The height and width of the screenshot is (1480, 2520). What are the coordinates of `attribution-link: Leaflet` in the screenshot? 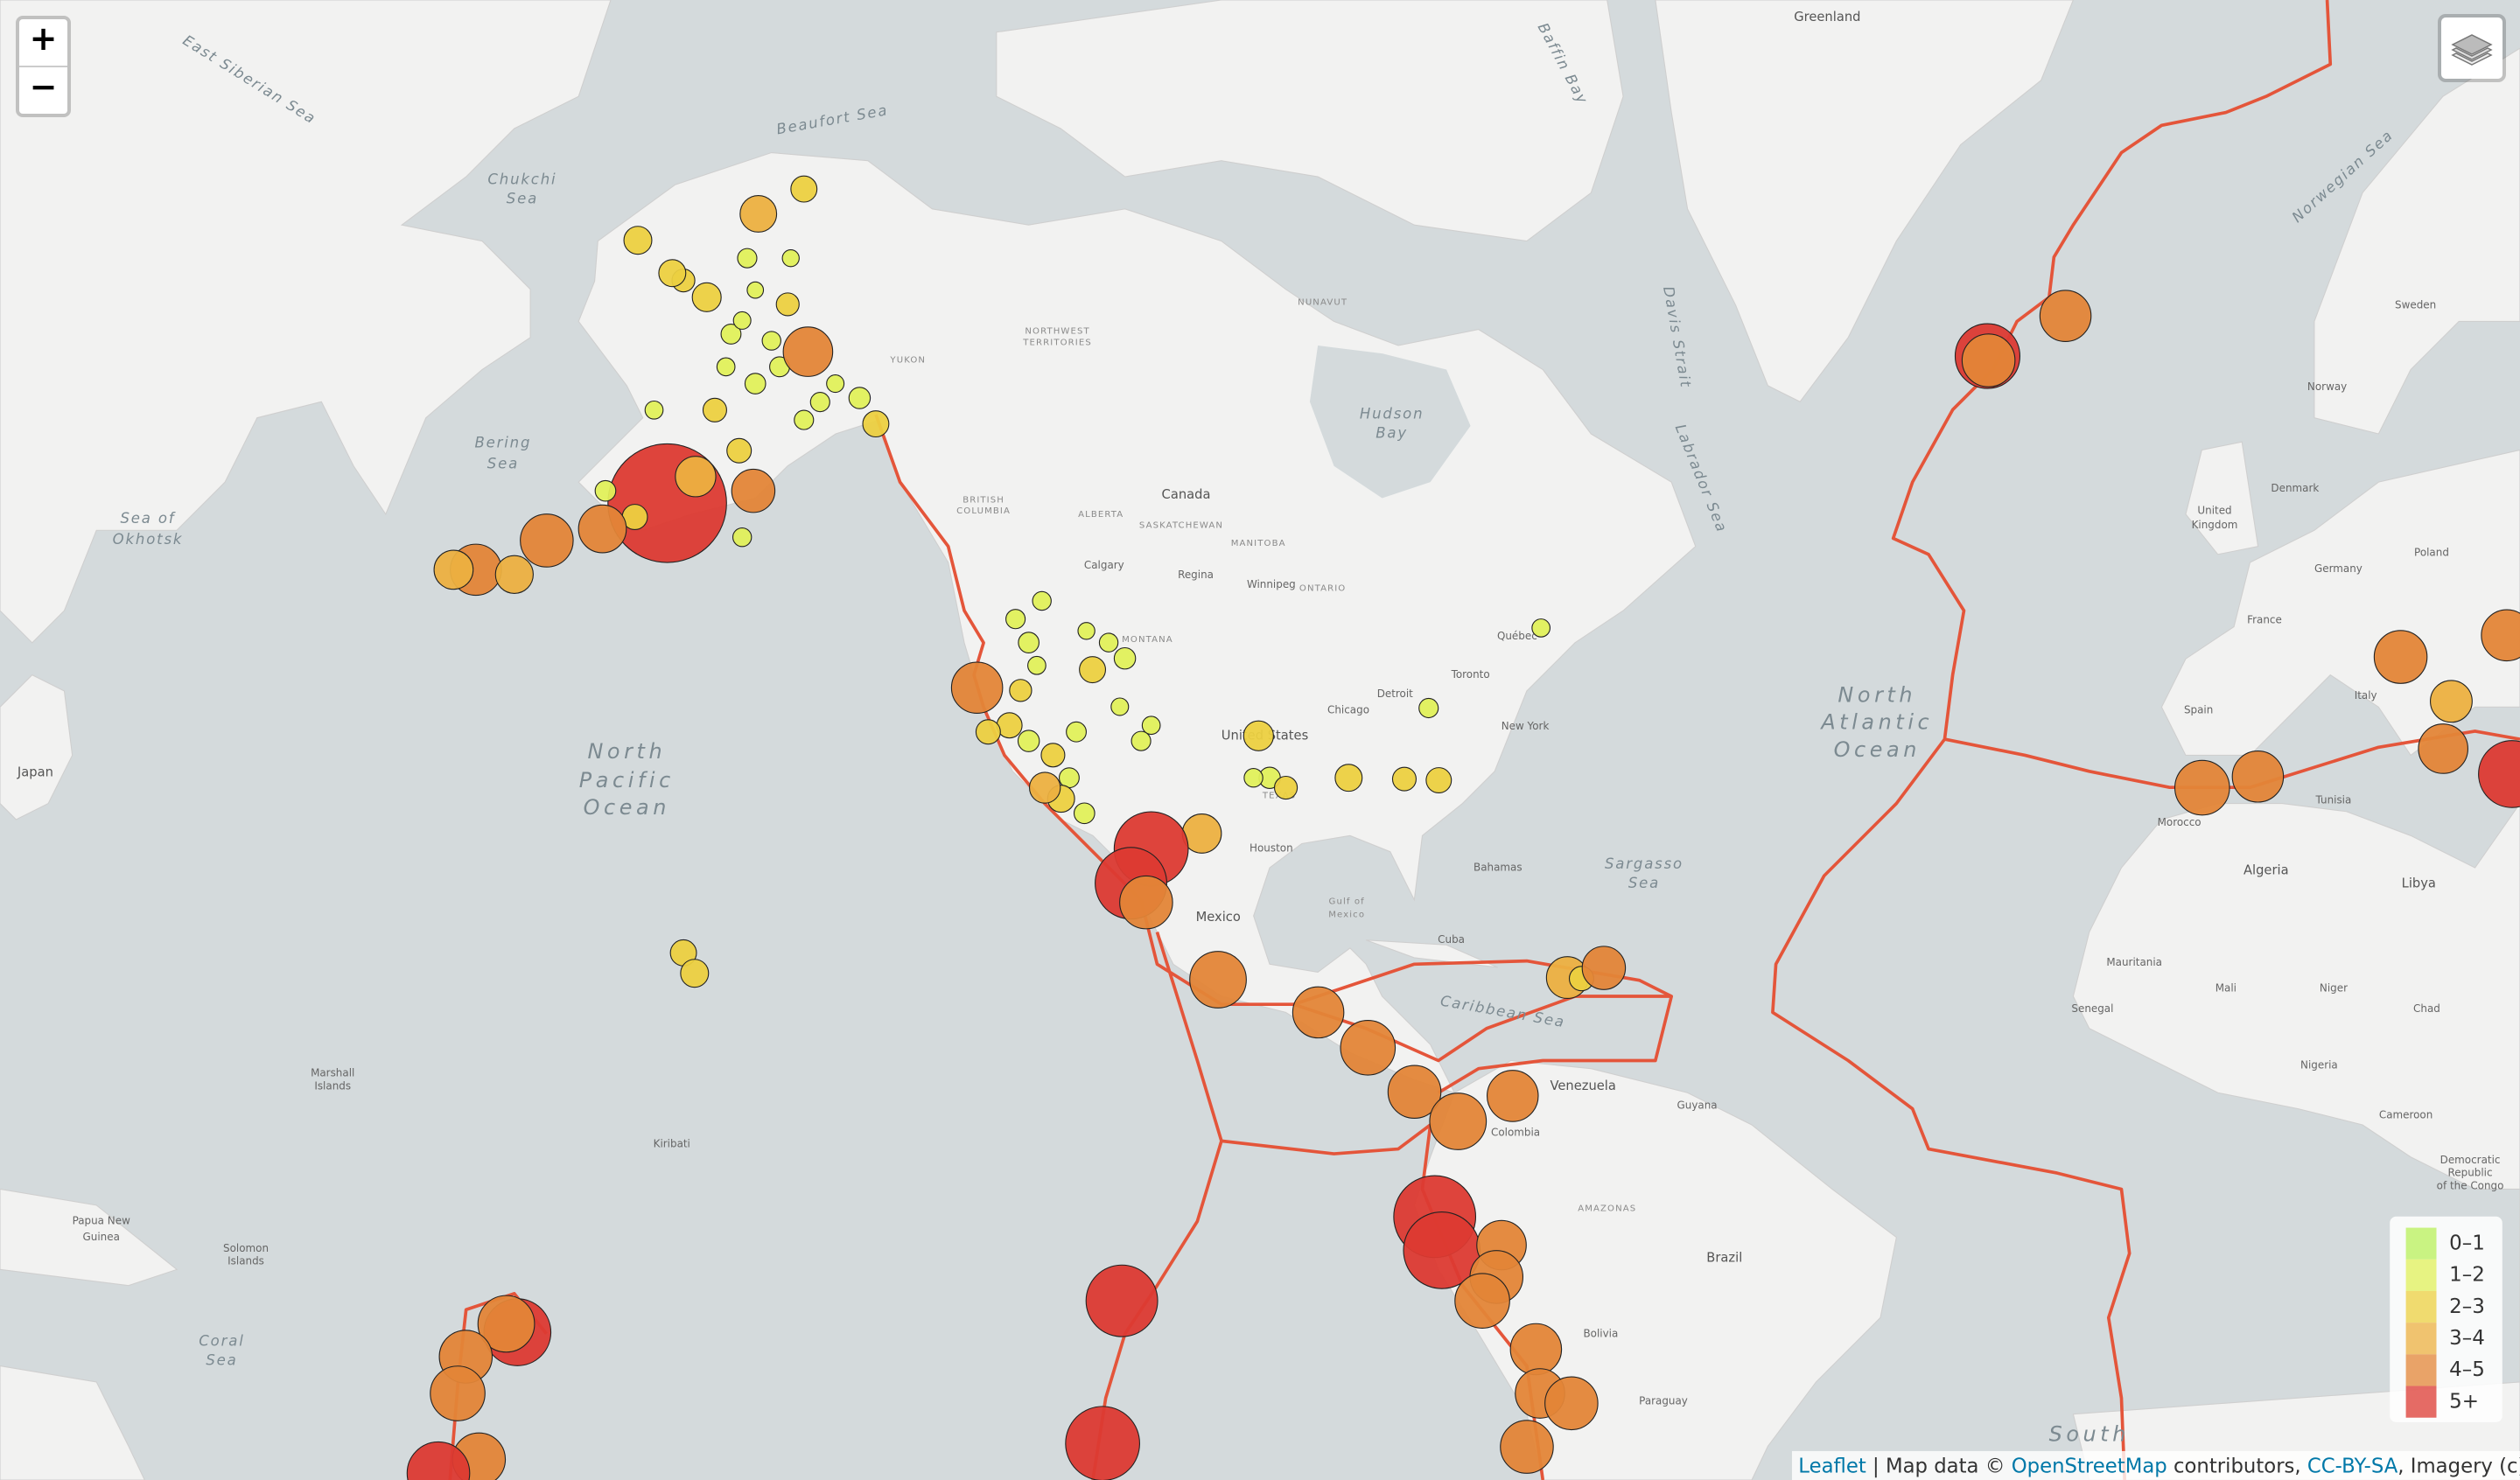 It's located at (1832, 1466).